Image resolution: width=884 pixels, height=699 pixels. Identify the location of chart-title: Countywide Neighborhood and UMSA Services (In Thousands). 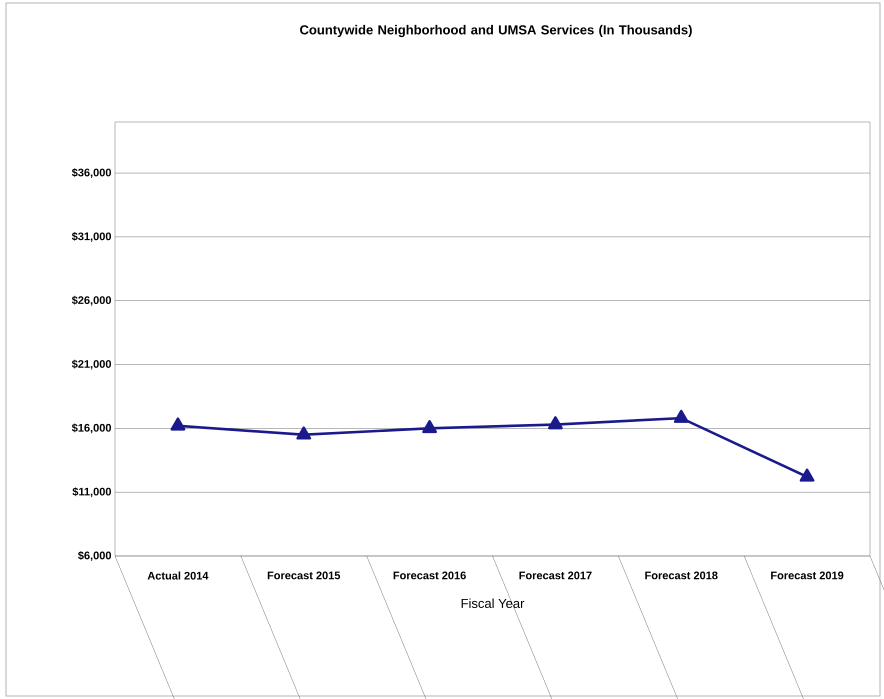
(496, 31).